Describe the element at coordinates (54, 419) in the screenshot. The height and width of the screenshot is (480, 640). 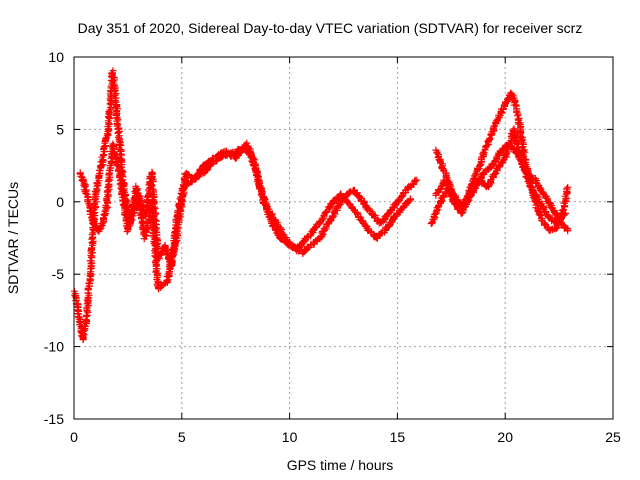
I see `y-tick-label: -15` at that location.